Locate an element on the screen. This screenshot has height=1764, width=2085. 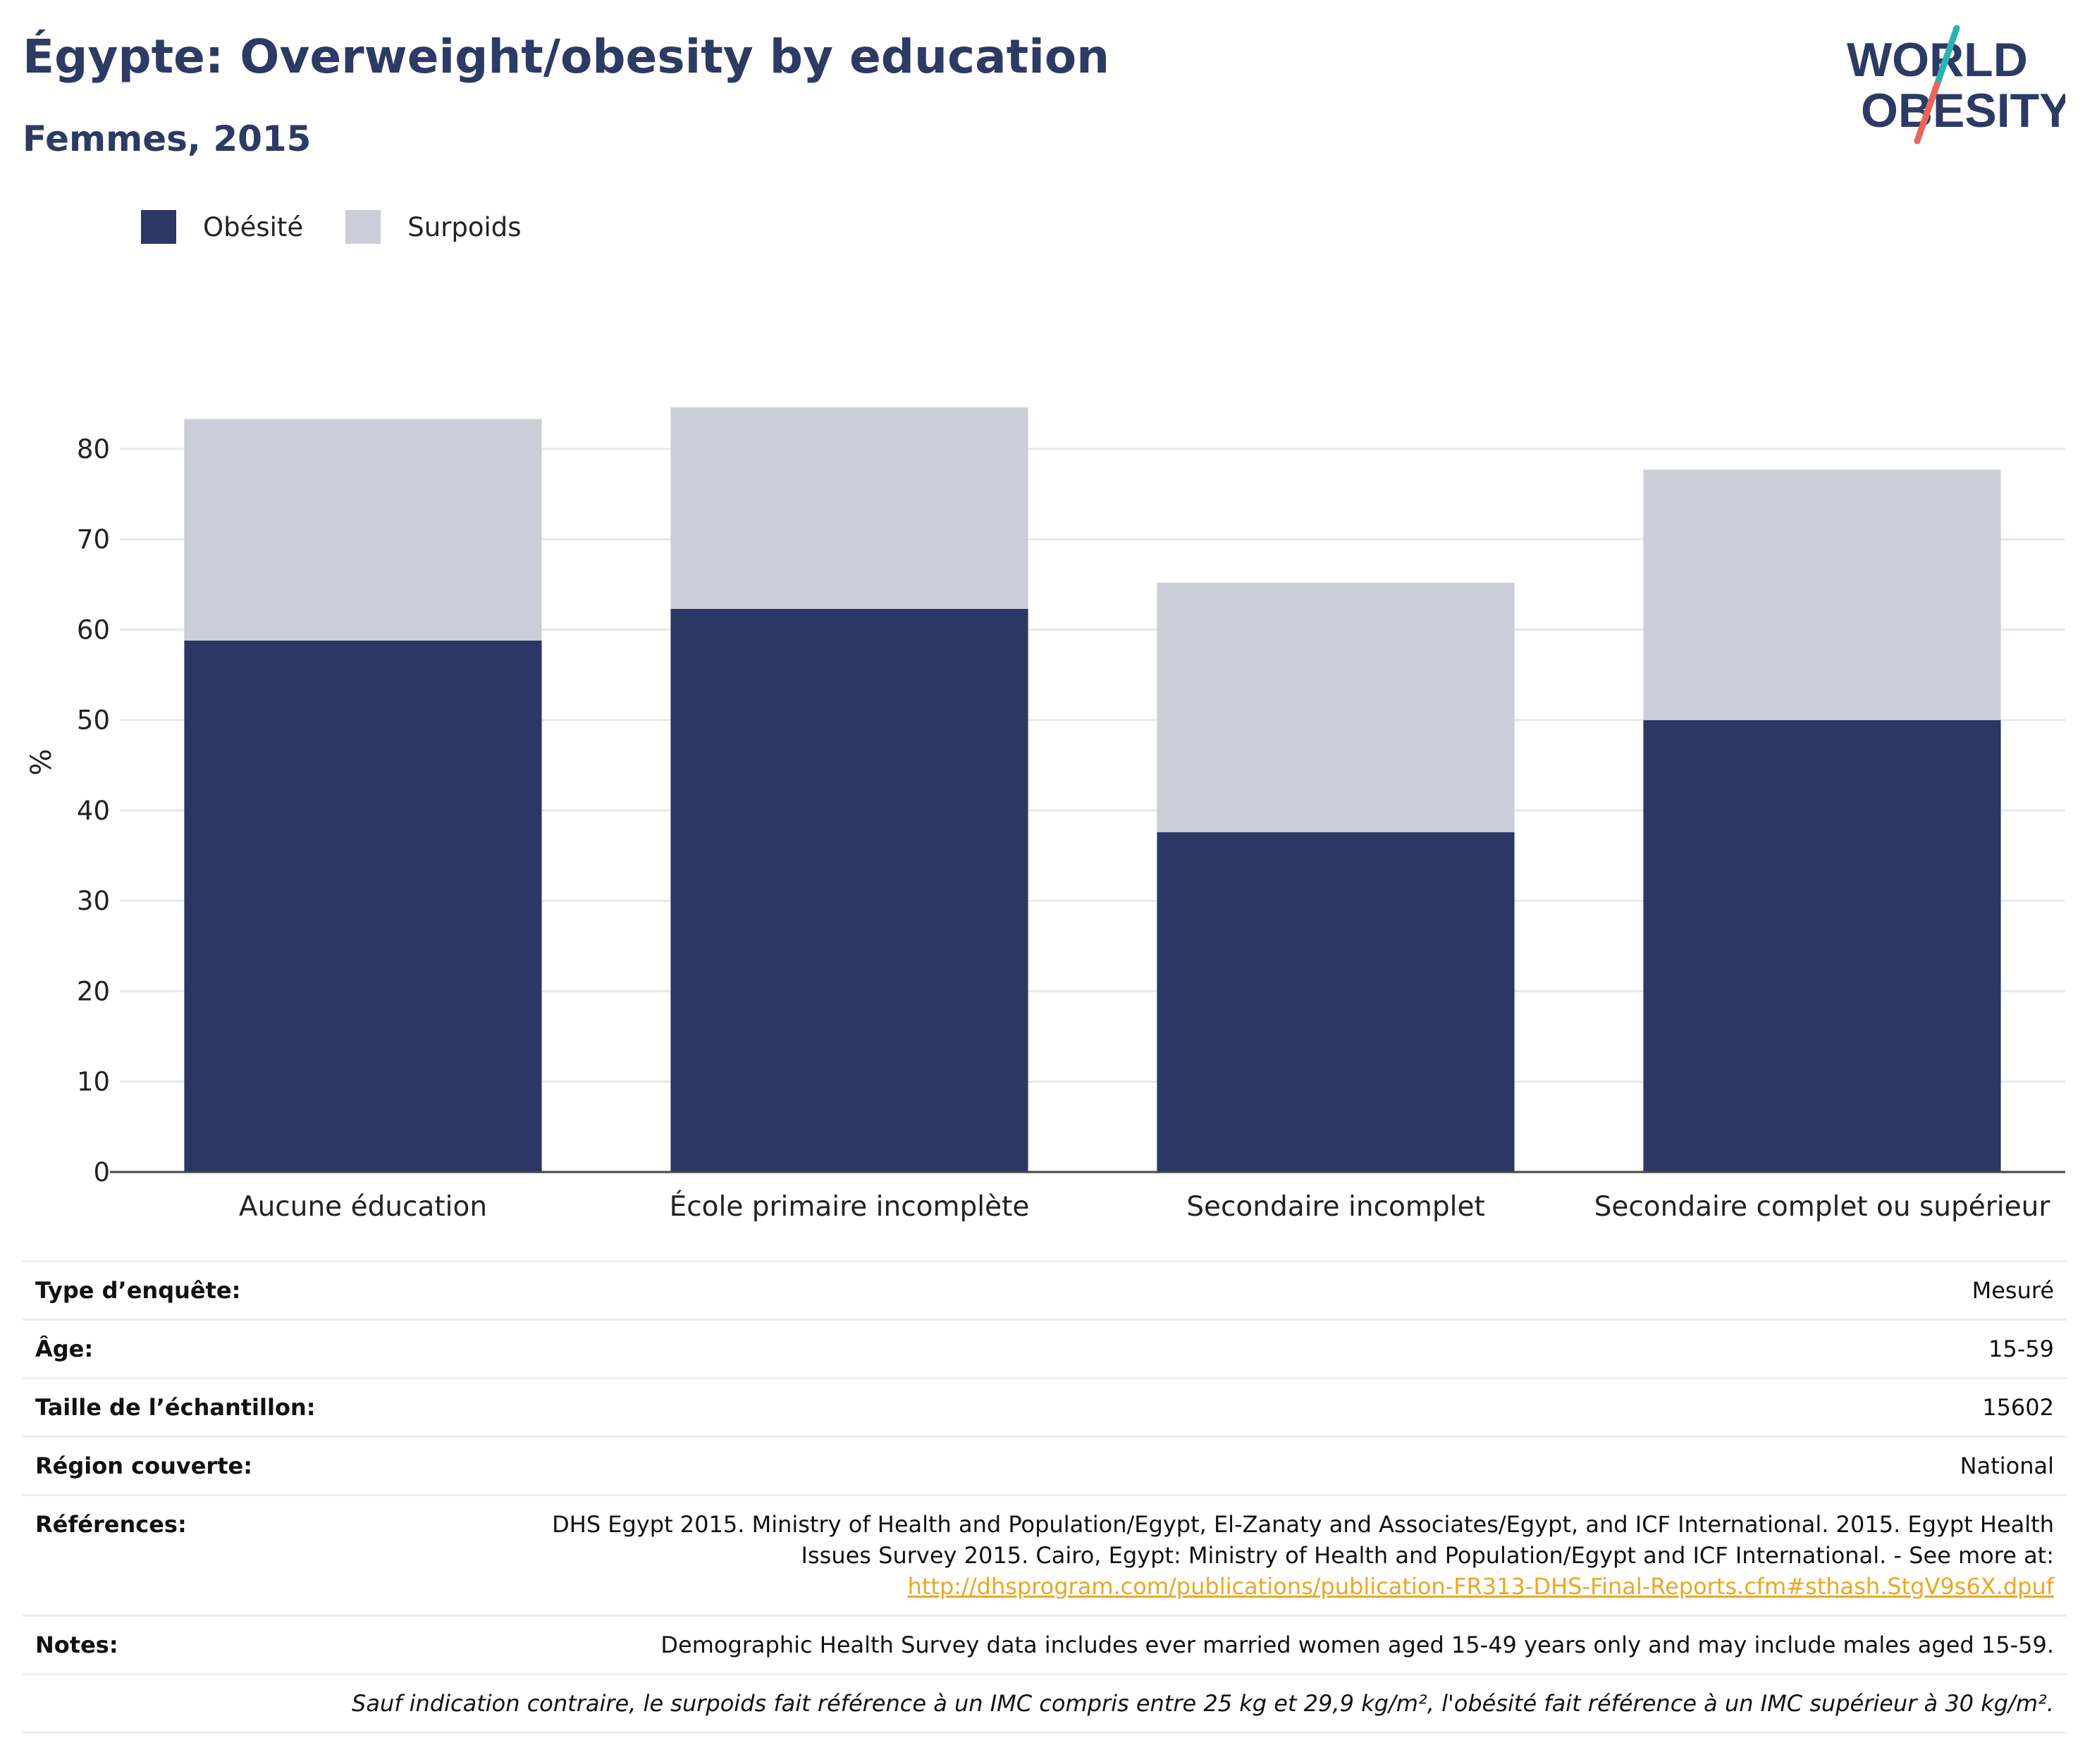
y-tick-label: 10 is located at coordinates (93, 1082).